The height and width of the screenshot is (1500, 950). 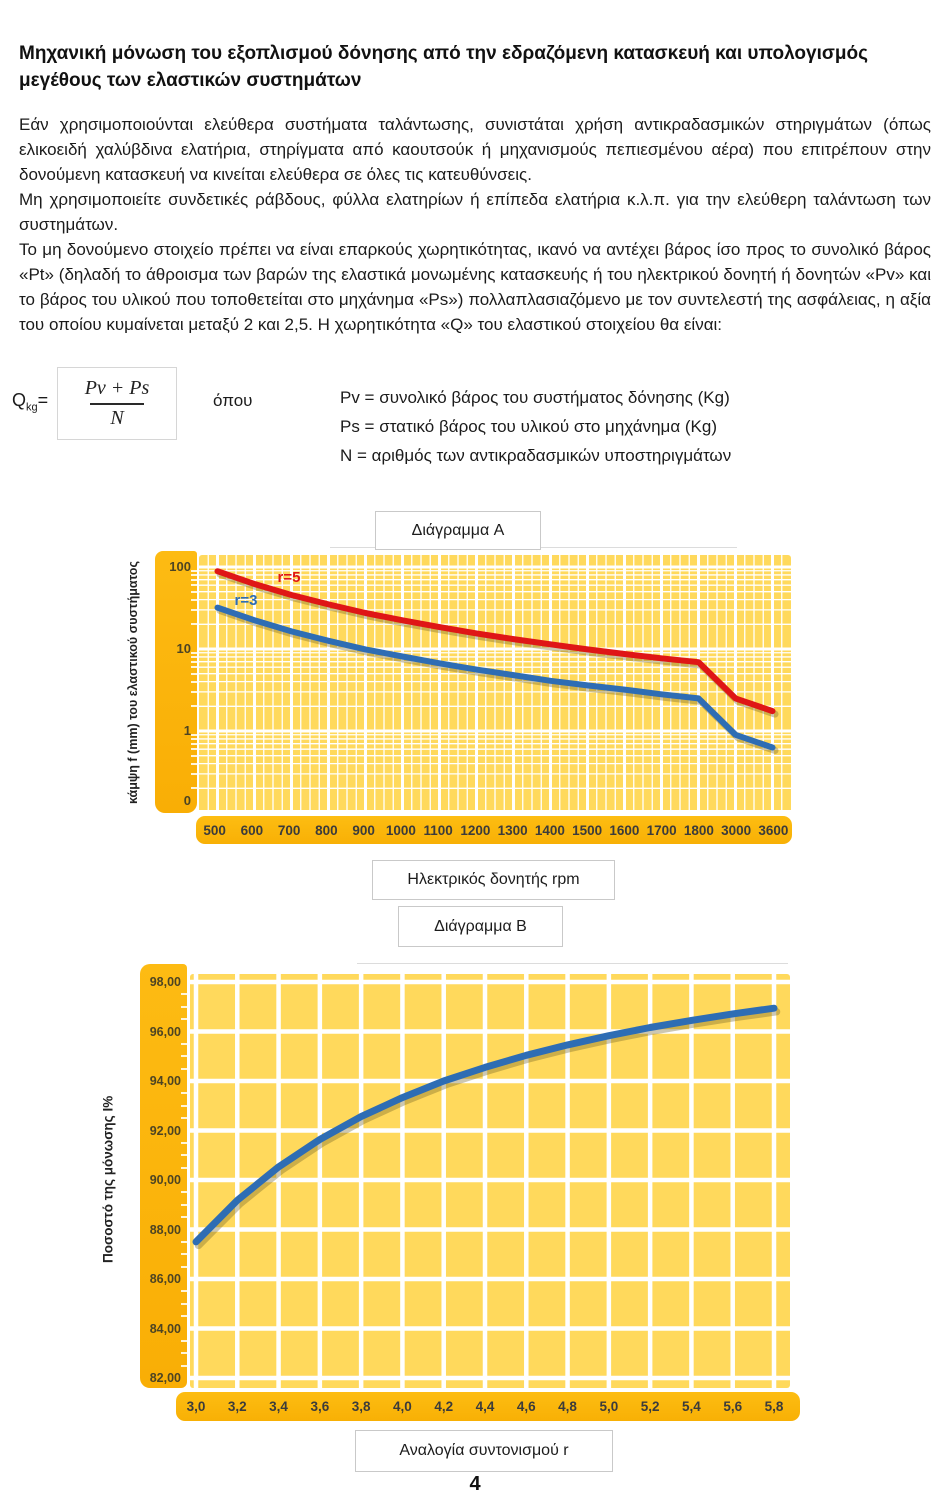 I want to click on chart-a-title-text: Διάγραμμα A, so click(x=458, y=530).